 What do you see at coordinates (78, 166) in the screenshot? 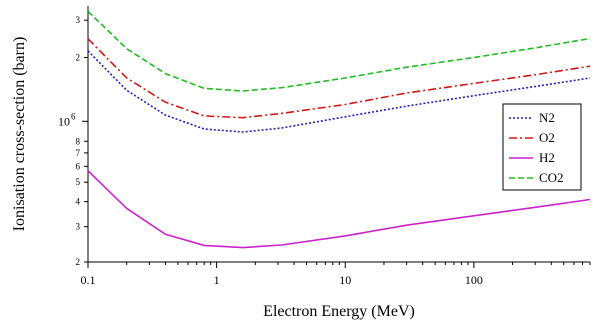
I see `y-tick-label: 6` at bounding box center [78, 166].